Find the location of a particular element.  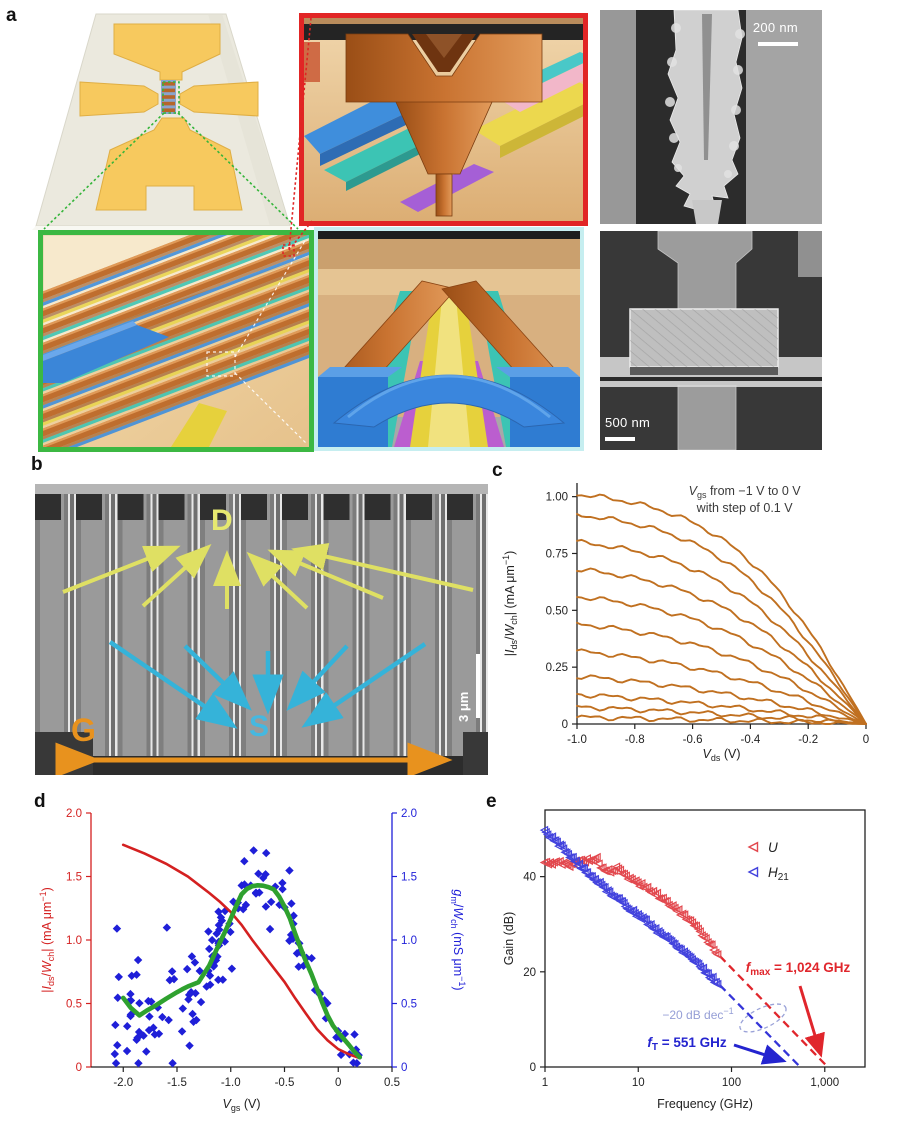

panel-label-e: e is located at coordinates (491, 801).